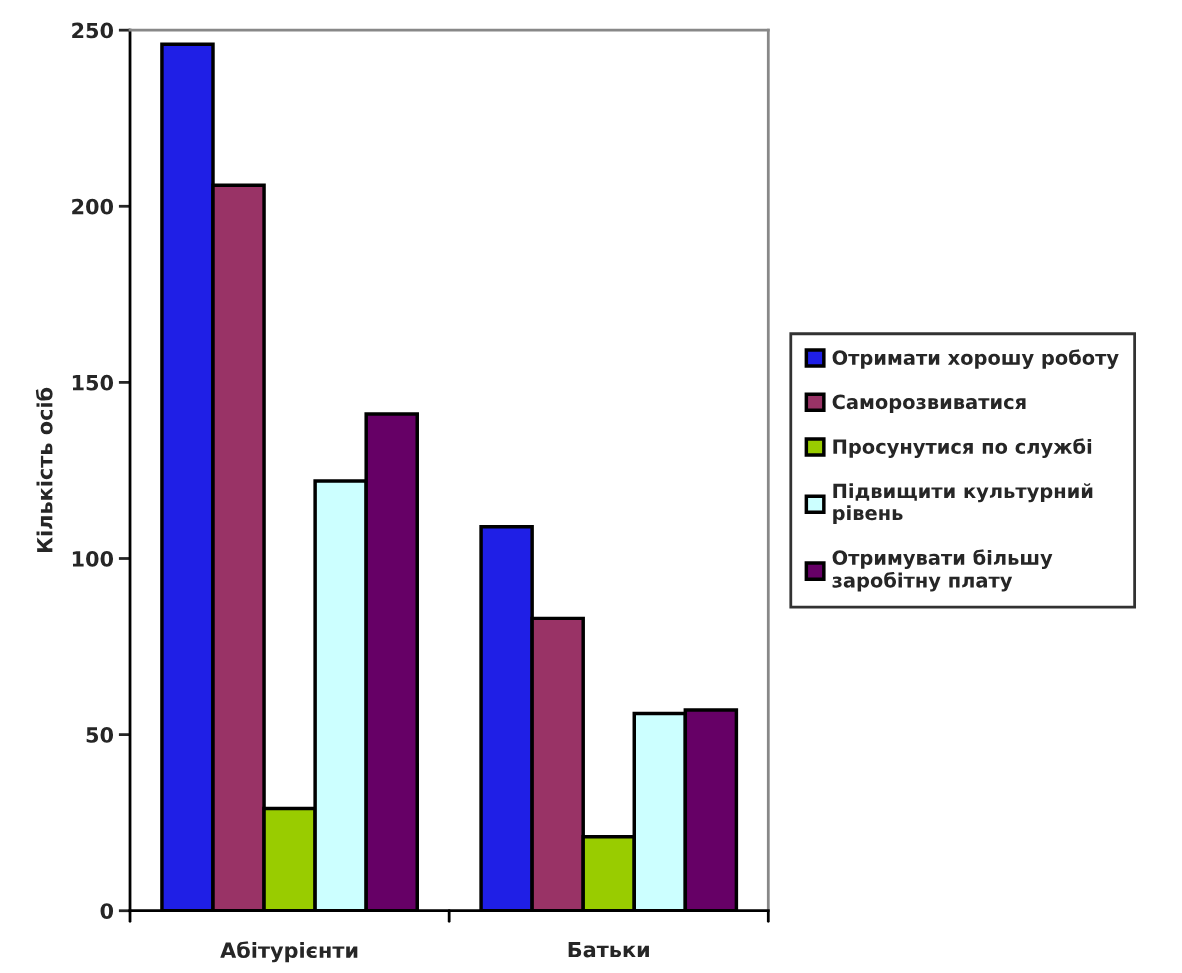 The height and width of the screenshot is (973, 1182). Describe the element at coordinates (608, 949) in the screenshot. I see `x-tick-label: Батьки` at that location.